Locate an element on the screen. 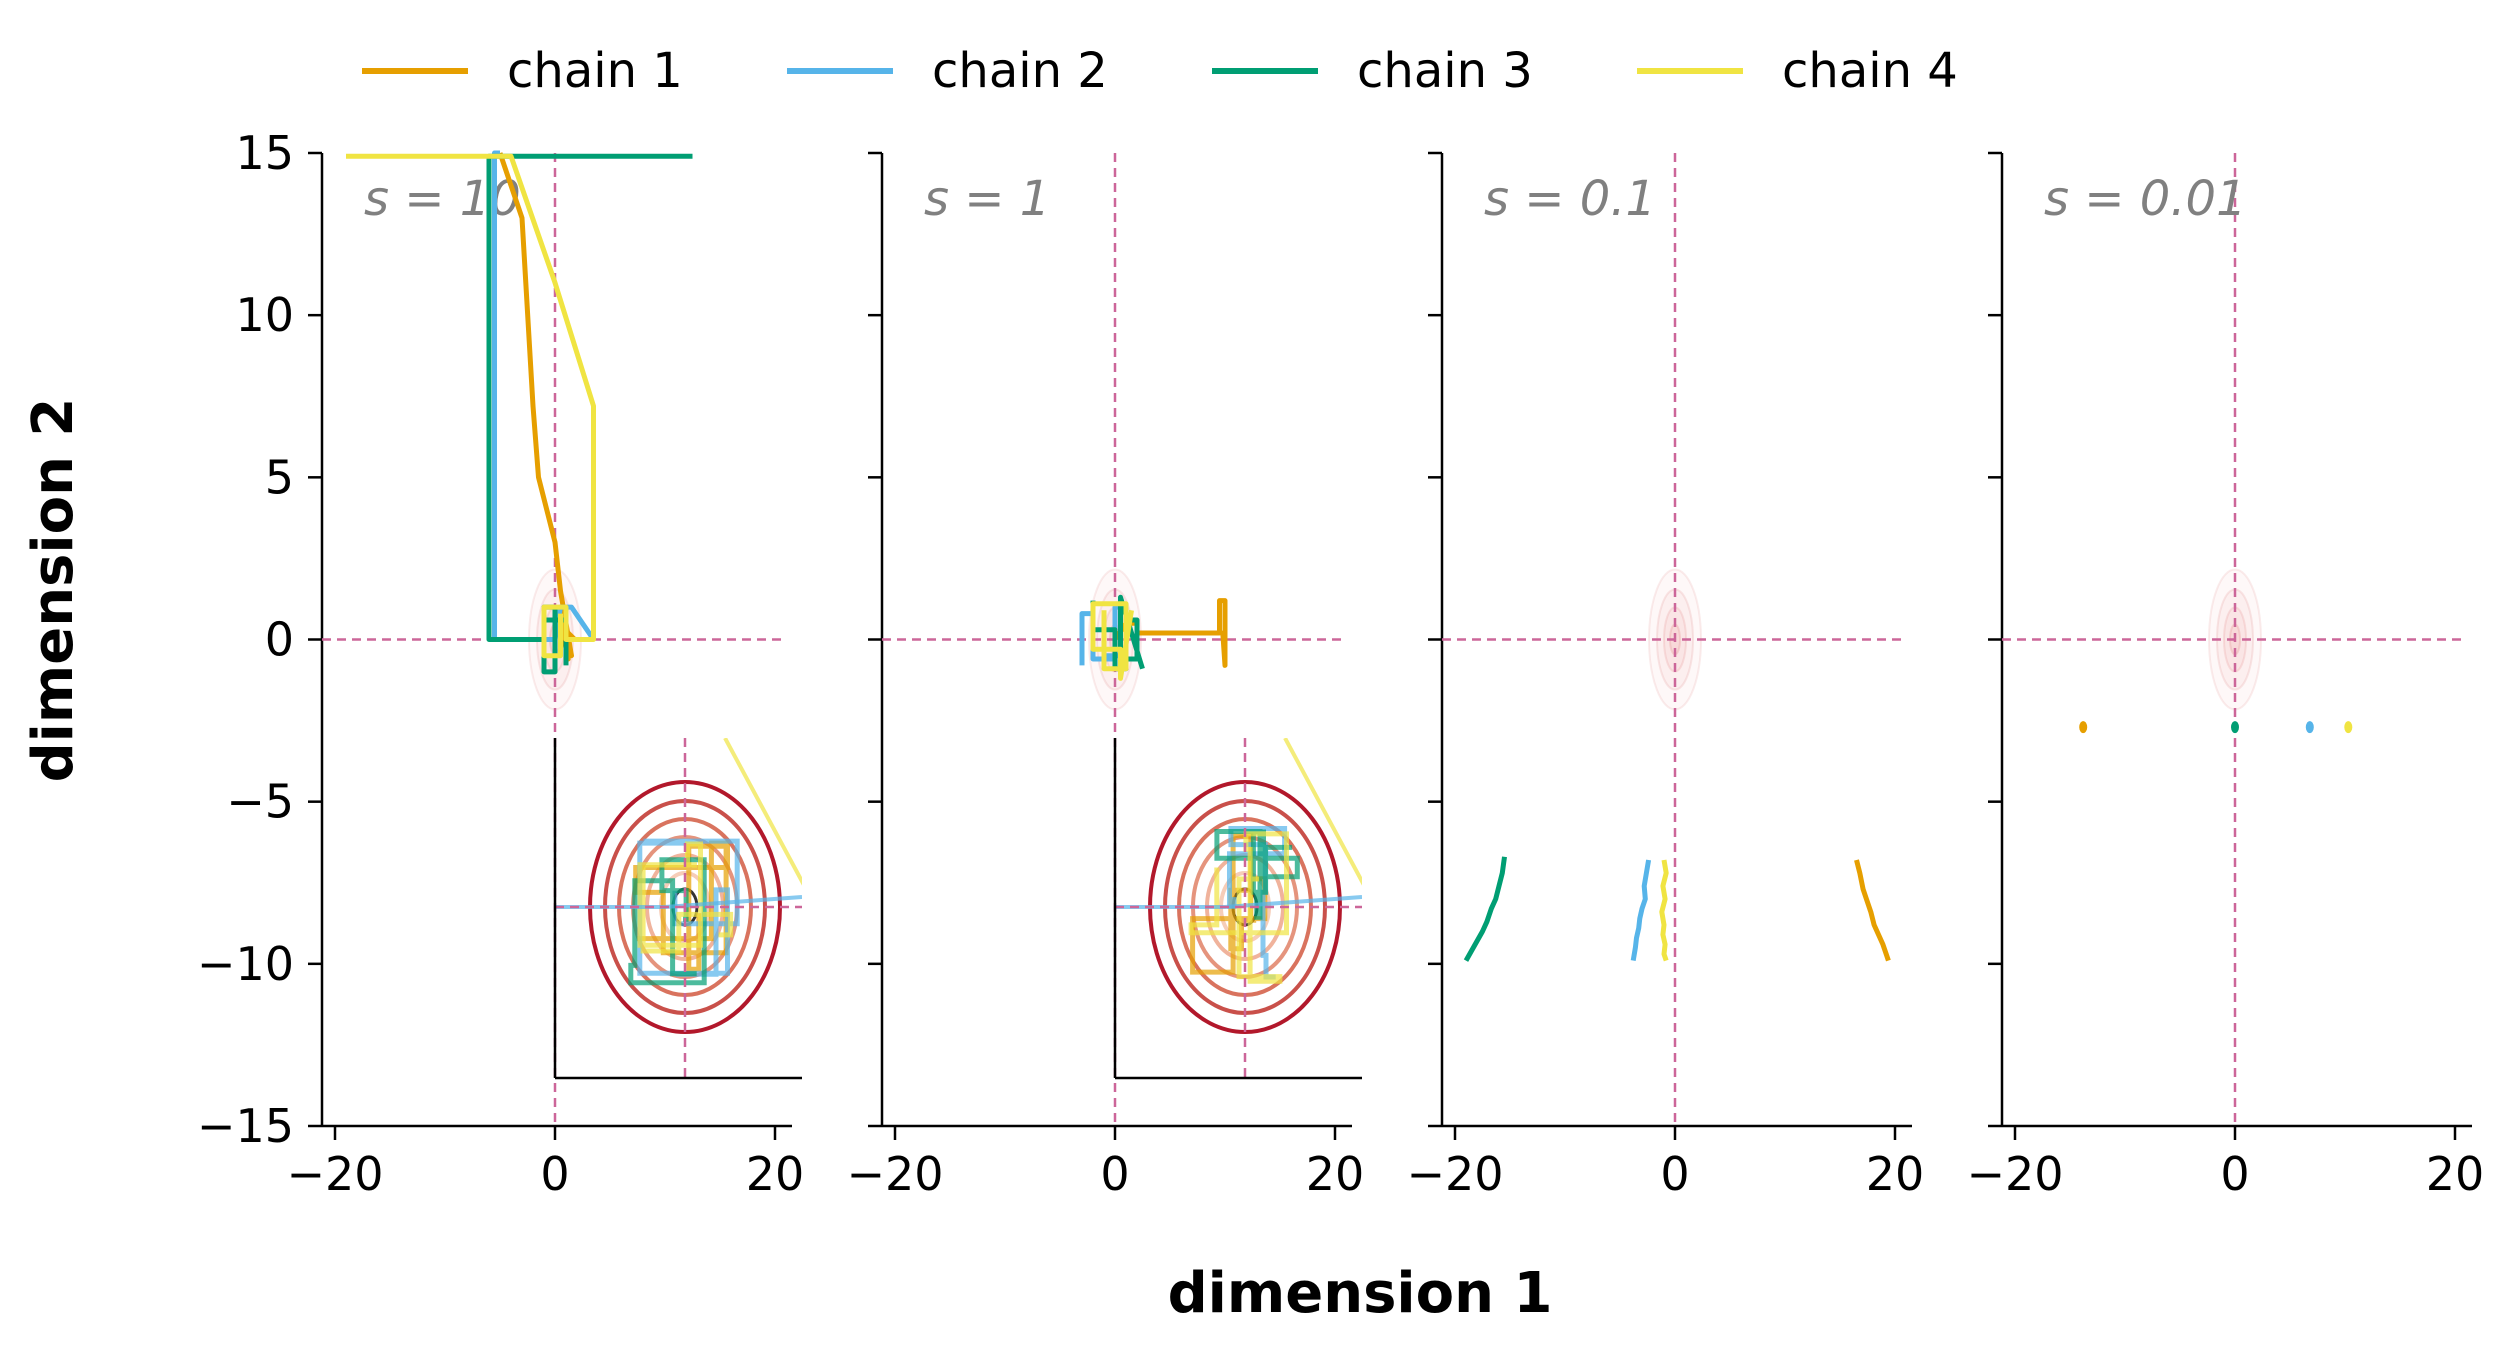 The image size is (2507, 1352). y-tick-label: 0 is located at coordinates (279, 640).